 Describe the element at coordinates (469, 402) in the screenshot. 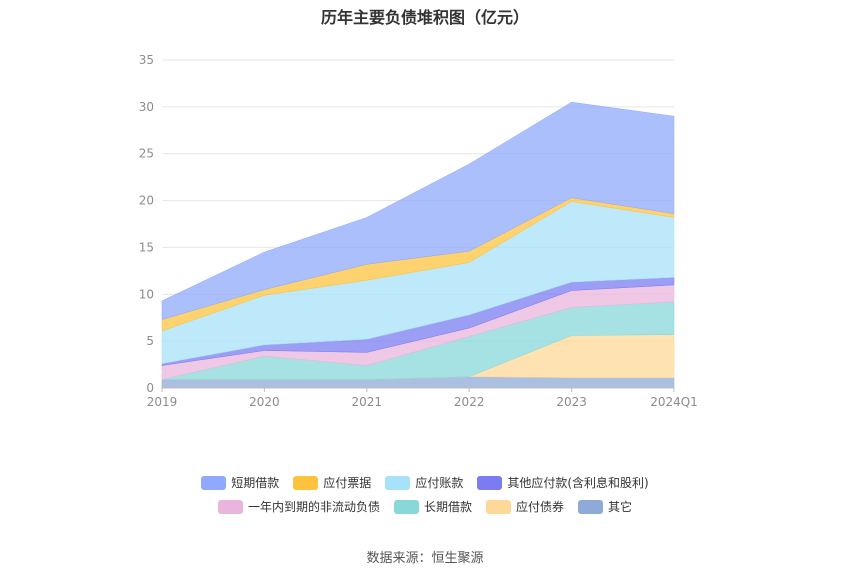

I see `x-tick-label: 2022` at that location.